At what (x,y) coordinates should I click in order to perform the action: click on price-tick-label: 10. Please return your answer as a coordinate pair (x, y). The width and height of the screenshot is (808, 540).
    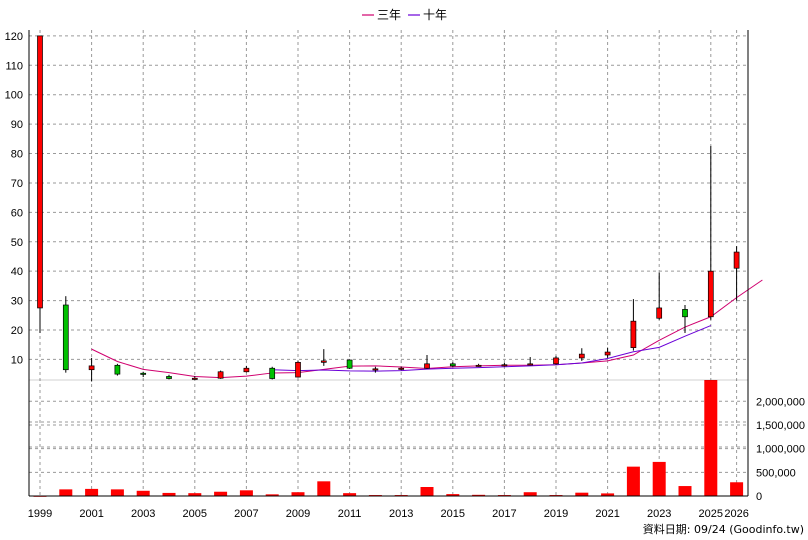
    Looking at the image, I should click on (17, 360).